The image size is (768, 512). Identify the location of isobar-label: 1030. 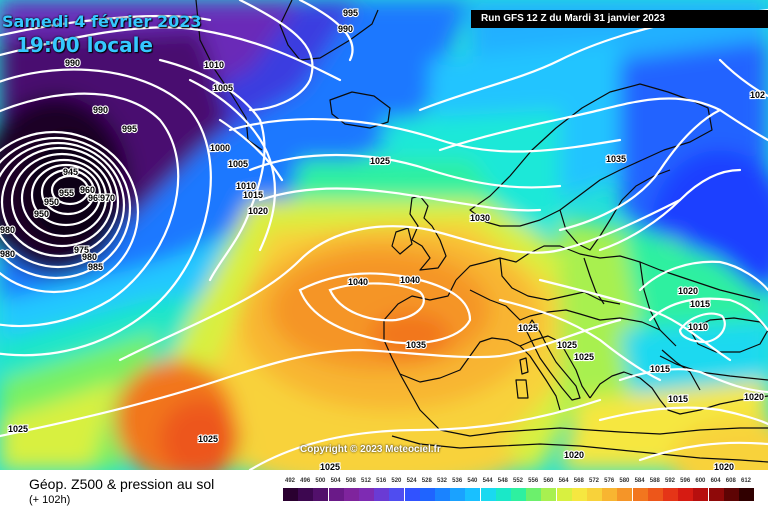
(480, 218).